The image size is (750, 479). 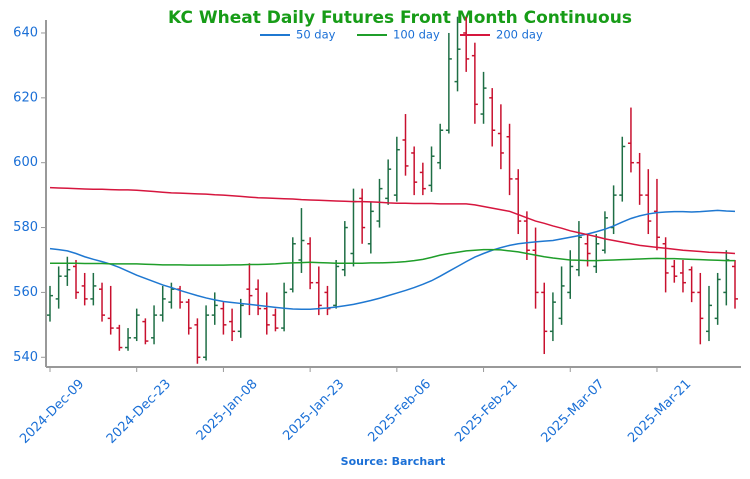 I want to click on x-tick-label: 2025-Jan-23, so click(x=313, y=410).